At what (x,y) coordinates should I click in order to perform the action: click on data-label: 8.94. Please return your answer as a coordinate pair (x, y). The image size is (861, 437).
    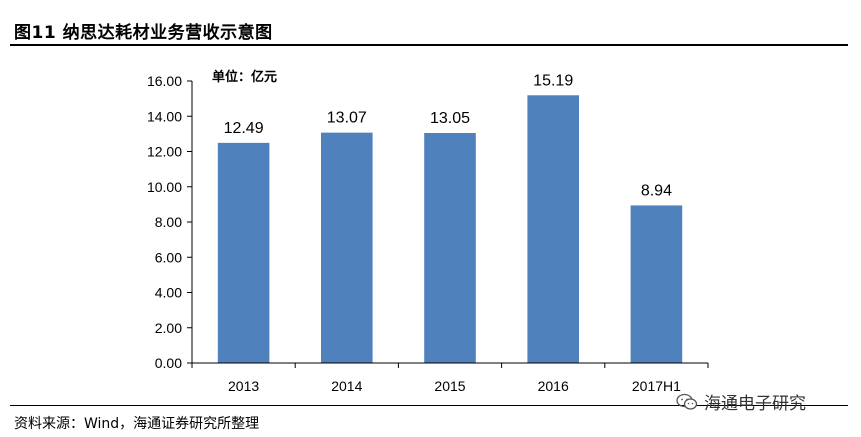
    Looking at the image, I should click on (656, 190).